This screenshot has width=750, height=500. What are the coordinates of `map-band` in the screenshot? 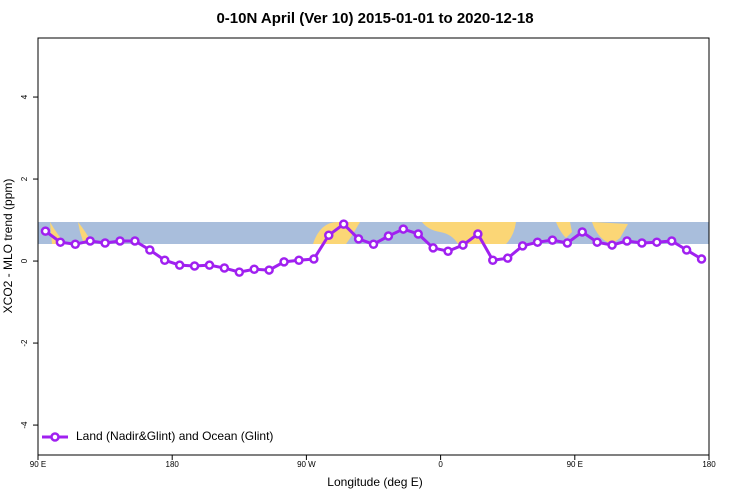 It's located at (373, 233).